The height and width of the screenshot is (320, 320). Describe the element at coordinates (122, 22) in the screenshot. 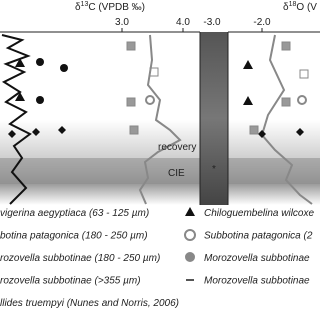

I see `tick-label: 3.0` at that location.